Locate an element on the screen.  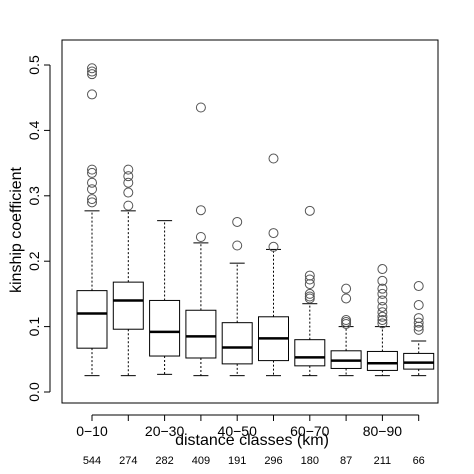
y-tick-label: 0.0 is located at coordinates (34, 392).